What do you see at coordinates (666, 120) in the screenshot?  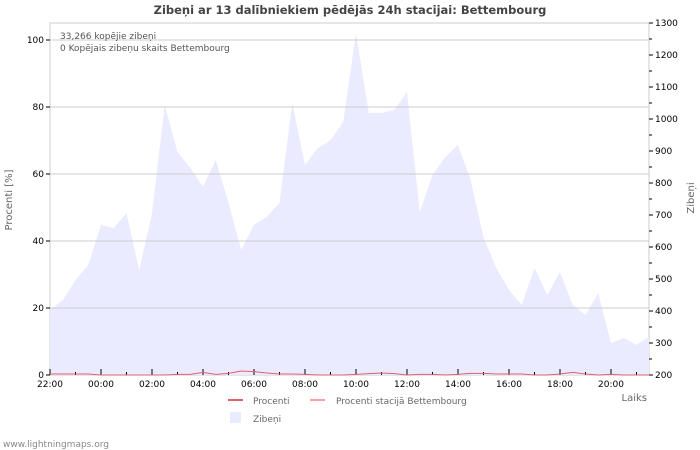 I see `right-tick-label: 1000` at bounding box center [666, 120].